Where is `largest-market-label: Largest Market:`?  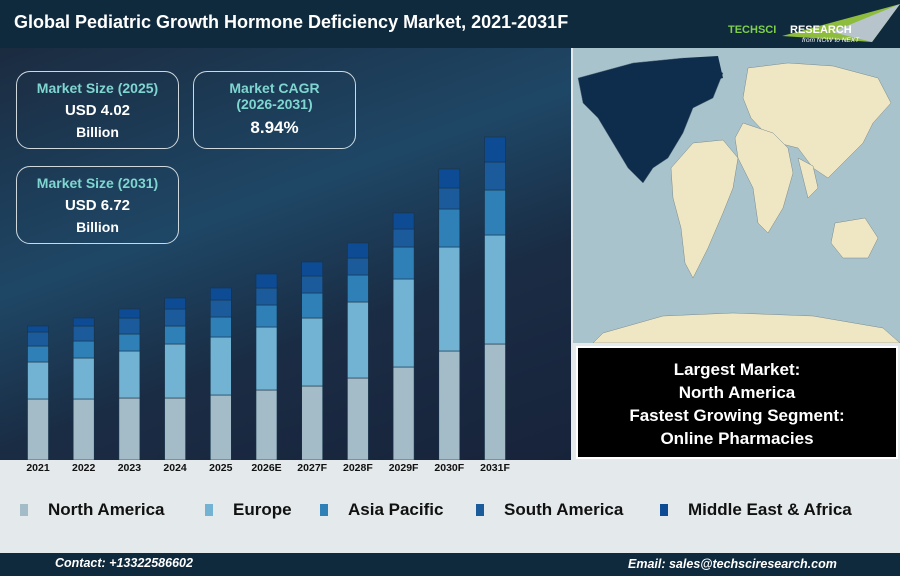 largest-market-label: Largest Market: is located at coordinates (737, 369).